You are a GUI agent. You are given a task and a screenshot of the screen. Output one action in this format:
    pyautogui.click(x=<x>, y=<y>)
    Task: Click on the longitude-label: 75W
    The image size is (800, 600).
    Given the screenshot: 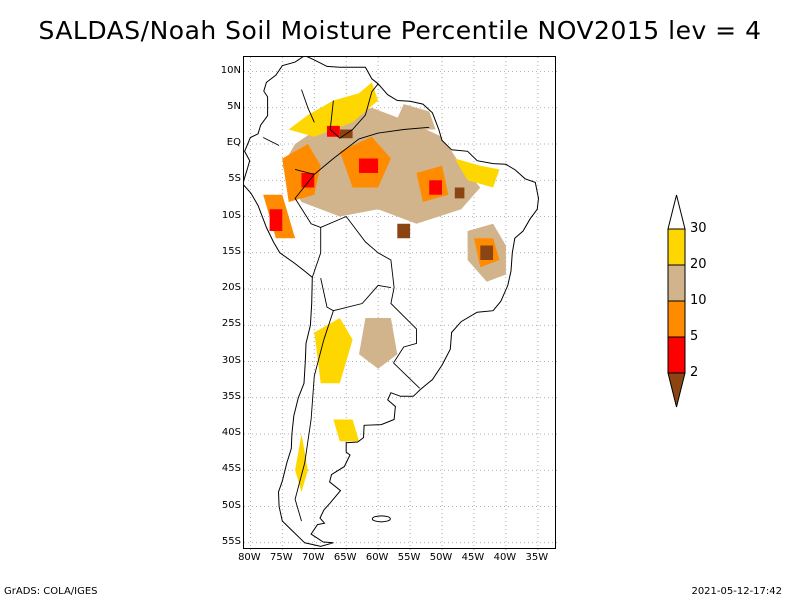 What is the action you would take?
    pyautogui.click(x=281, y=557)
    